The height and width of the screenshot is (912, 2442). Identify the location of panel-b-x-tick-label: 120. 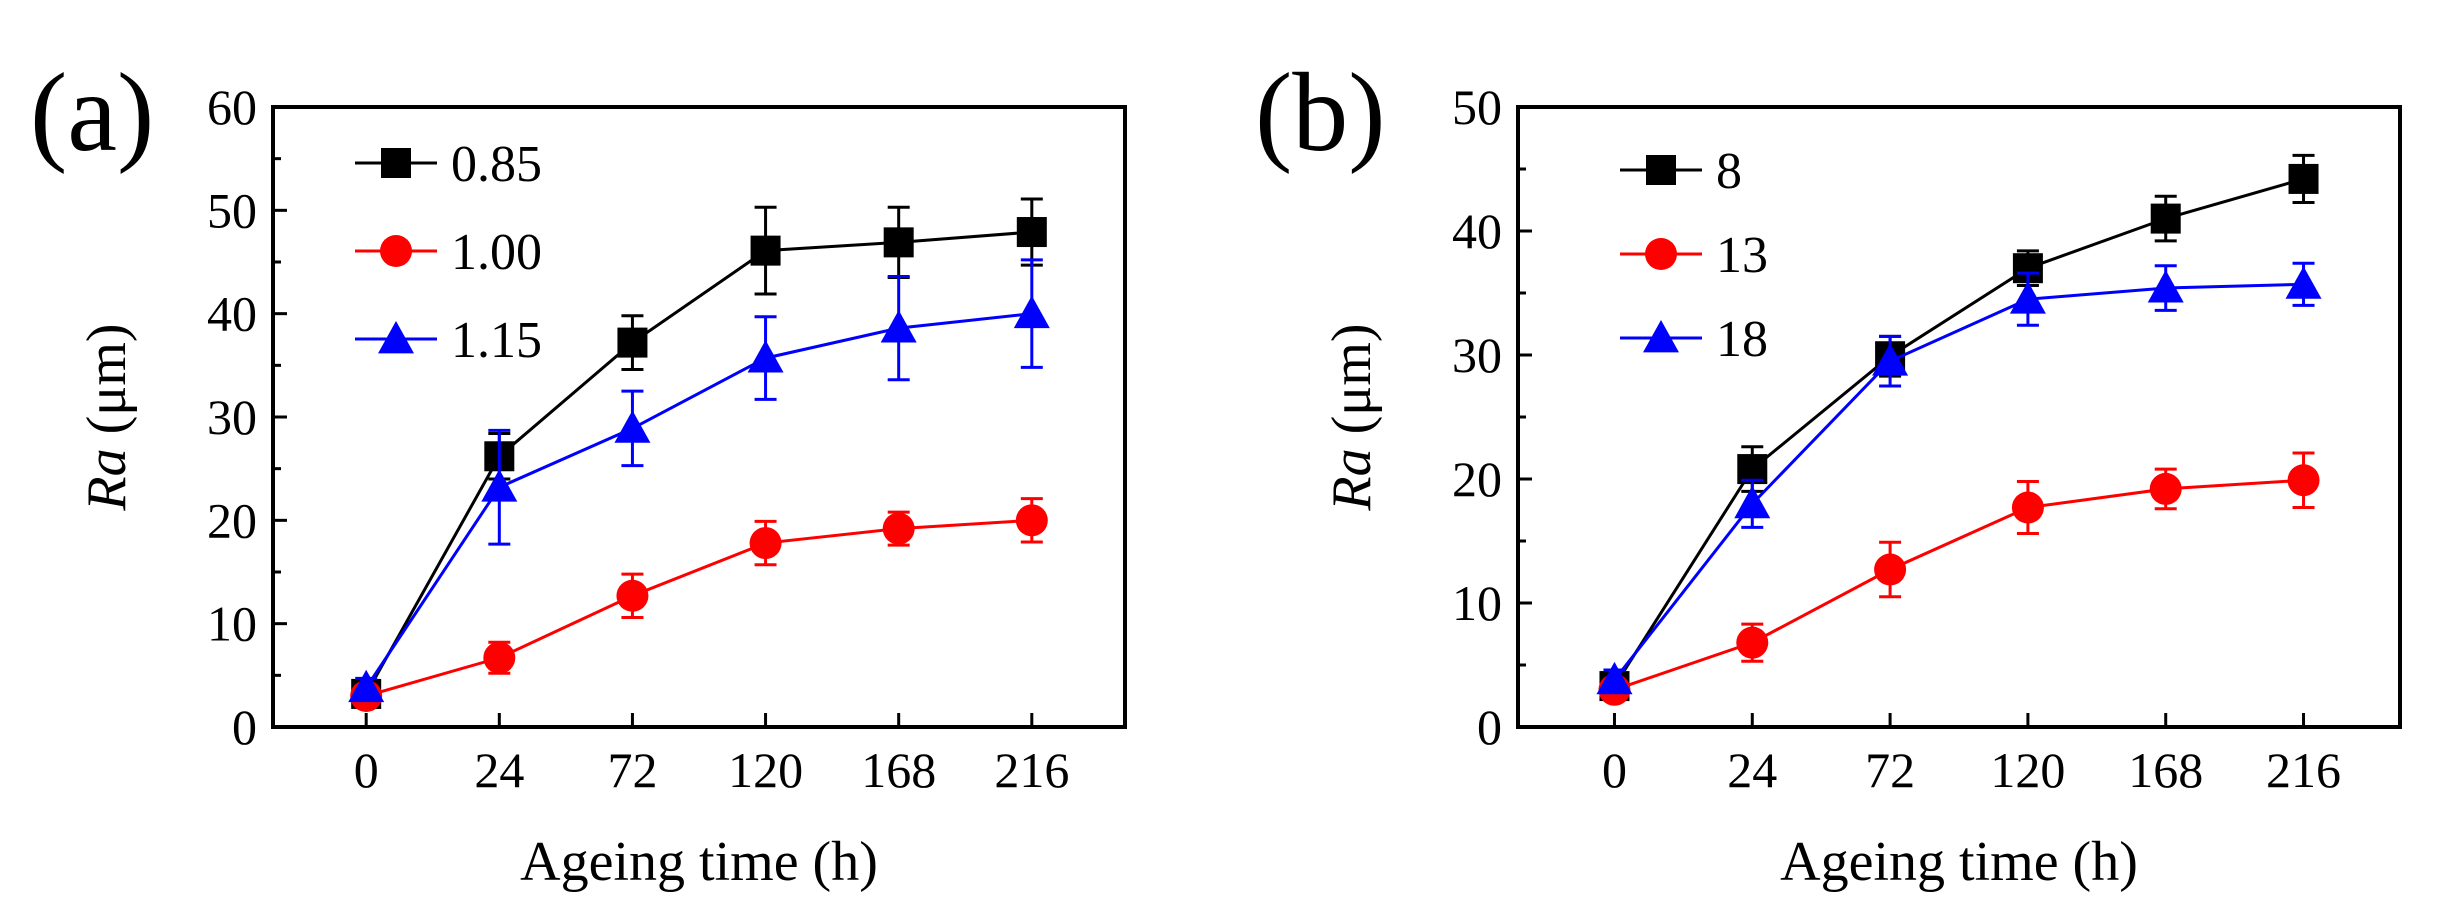
(2027, 770).